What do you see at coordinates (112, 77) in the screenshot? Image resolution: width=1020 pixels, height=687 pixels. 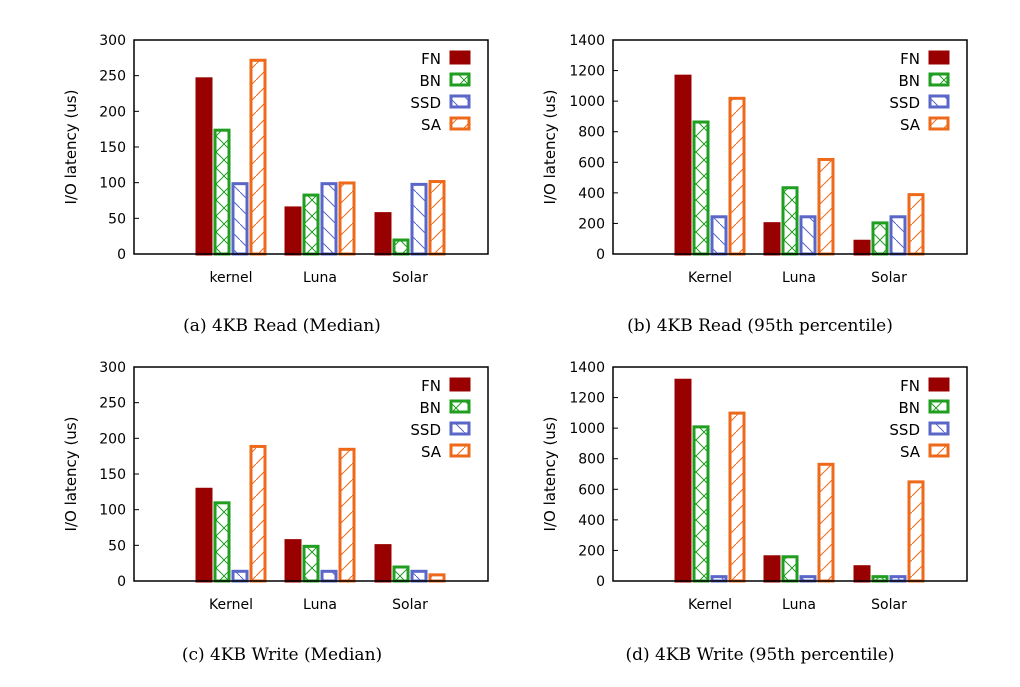 I see `y-tick-label: 250` at bounding box center [112, 77].